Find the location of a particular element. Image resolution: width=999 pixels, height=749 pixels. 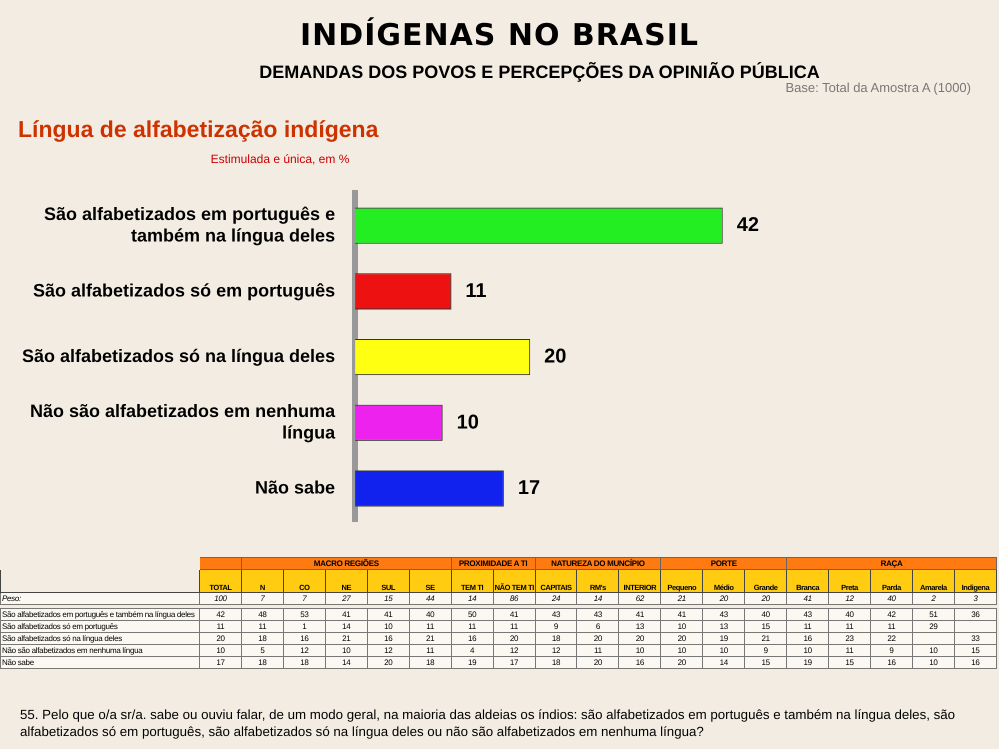

y-tick-label: São alfabetizados só na língua deles is located at coordinates (179, 356).